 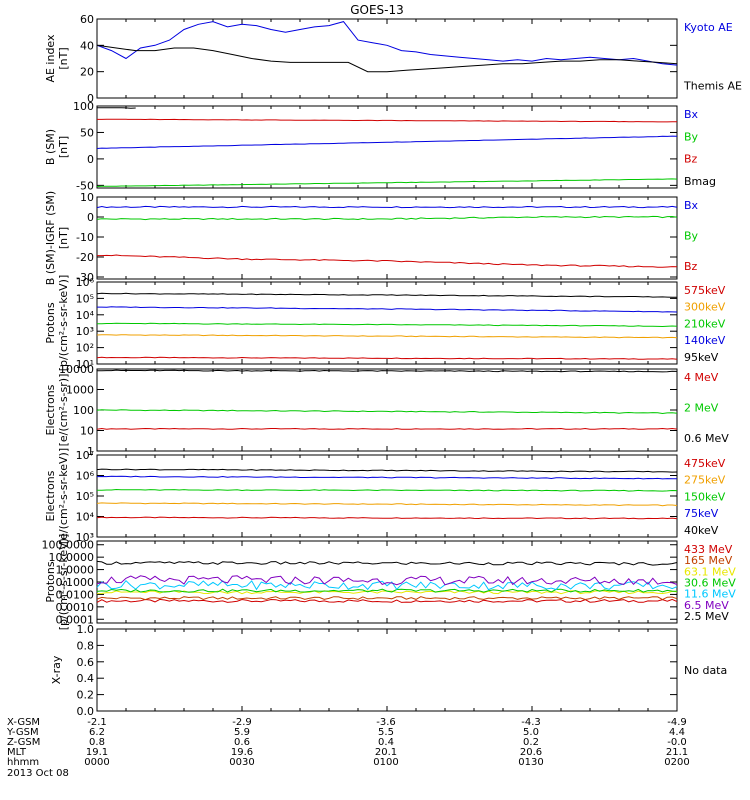 What do you see at coordinates (710, 594) in the screenshot?
I see `legend-11-6-mev: 11.6 MeV` at bounding box center [710, 594].